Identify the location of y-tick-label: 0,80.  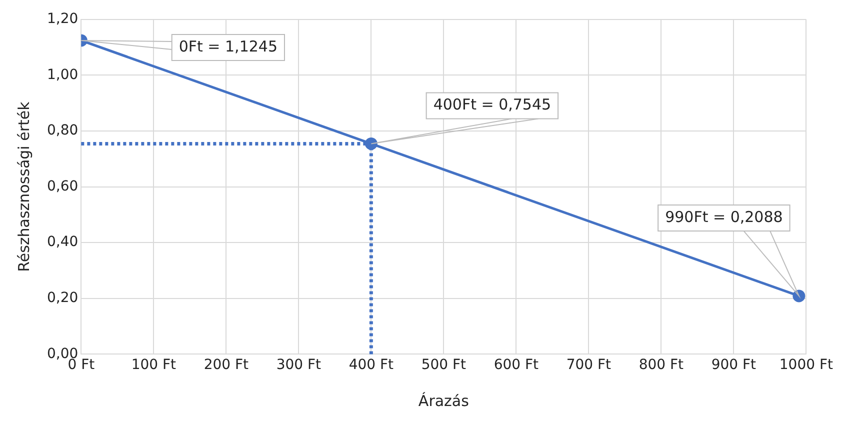
(62, 130).